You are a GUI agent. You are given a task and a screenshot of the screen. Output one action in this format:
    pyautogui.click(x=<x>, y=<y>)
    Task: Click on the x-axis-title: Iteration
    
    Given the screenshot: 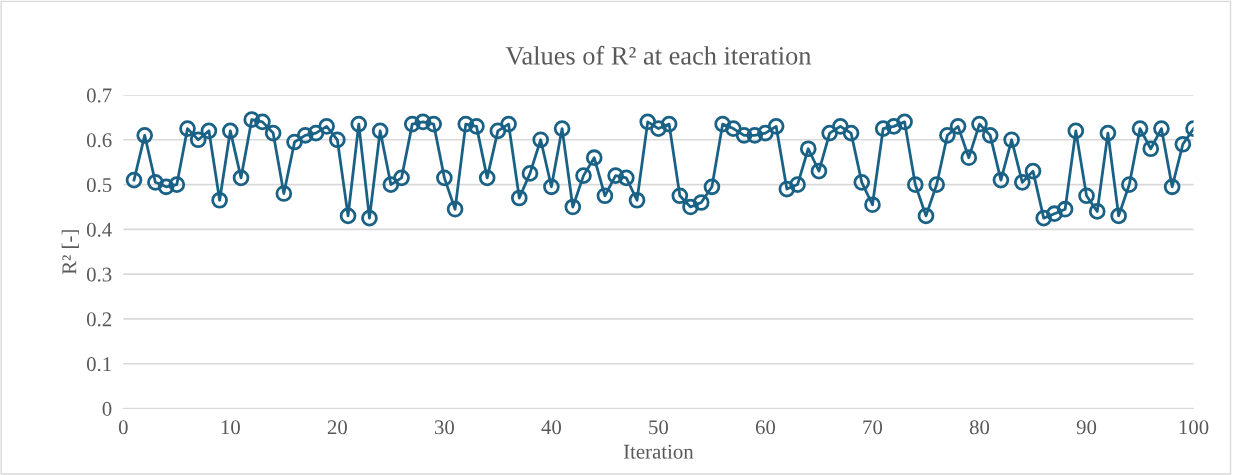 What is the action you would take?
    pyautogui.click(x=658, y=451)
    